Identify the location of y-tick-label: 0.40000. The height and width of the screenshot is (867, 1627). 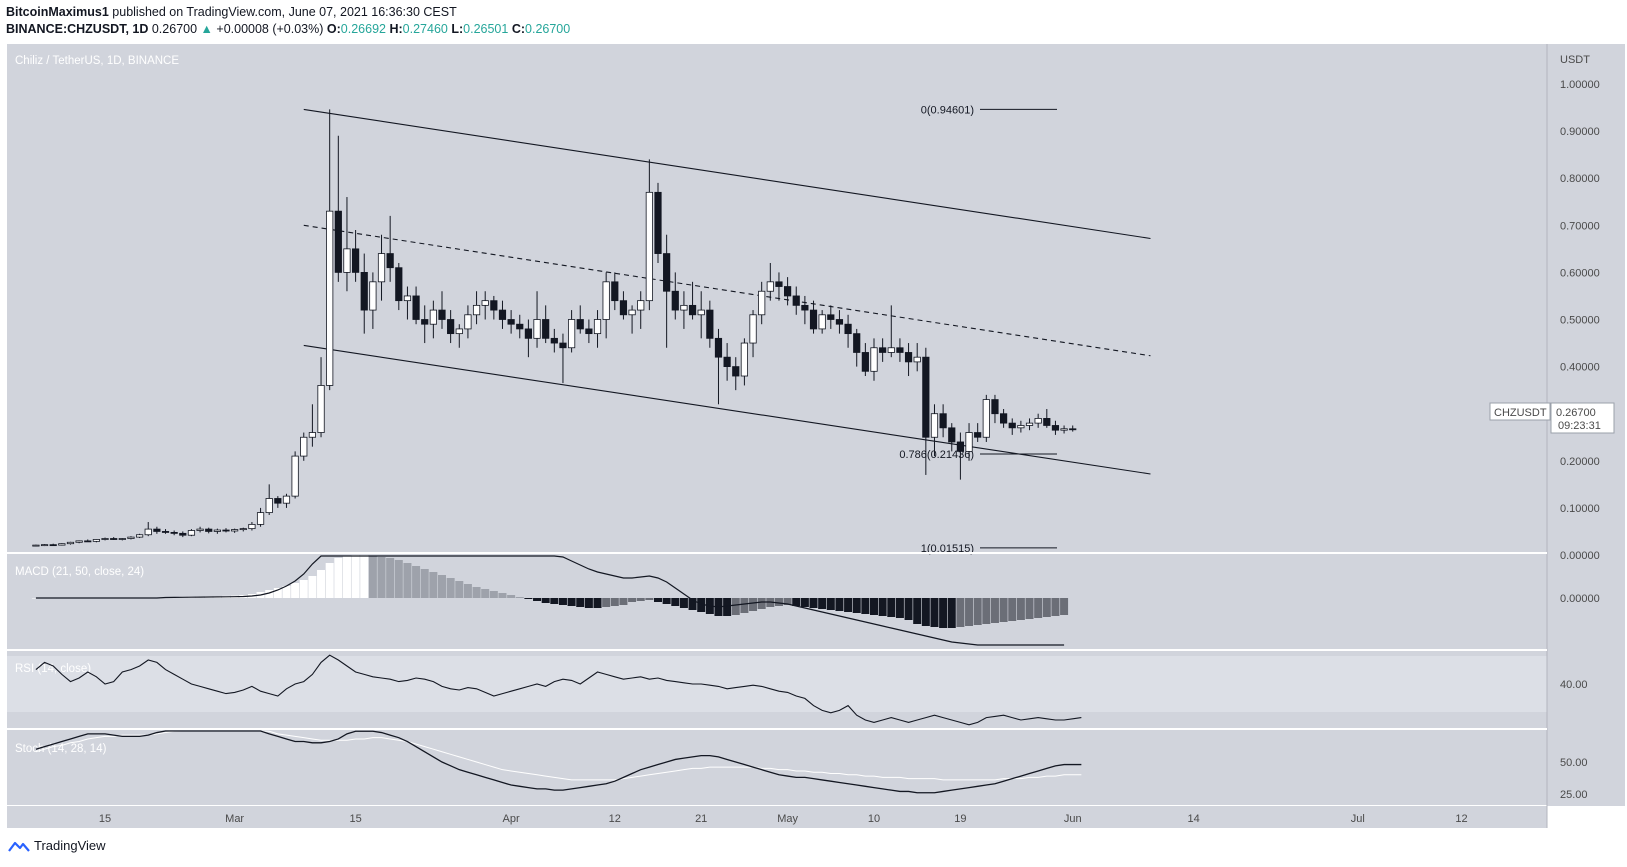
(1580, 368).